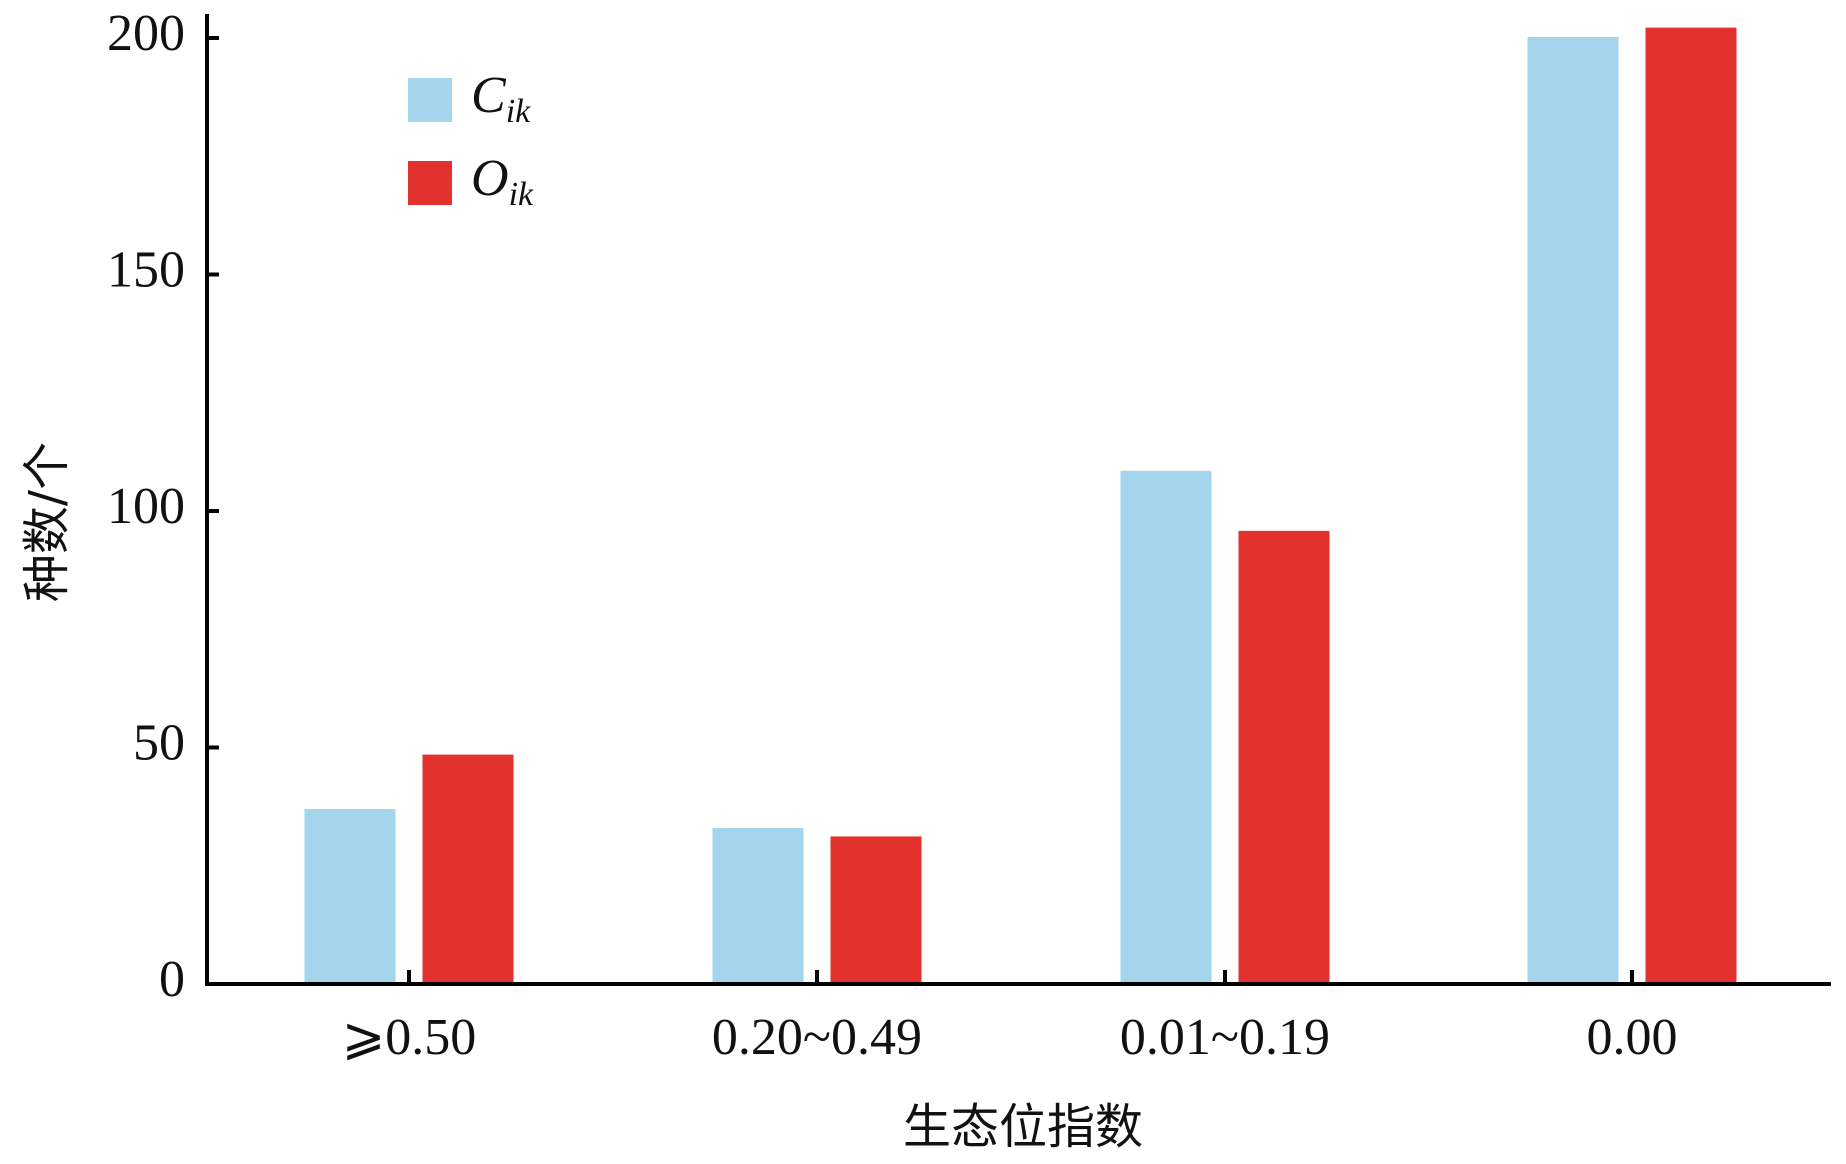  What do you see at coordinates (817, 1037) in the screenshot?
I see `x-tick-label: 0.20~0.49` at bounding box center [817, 1037].